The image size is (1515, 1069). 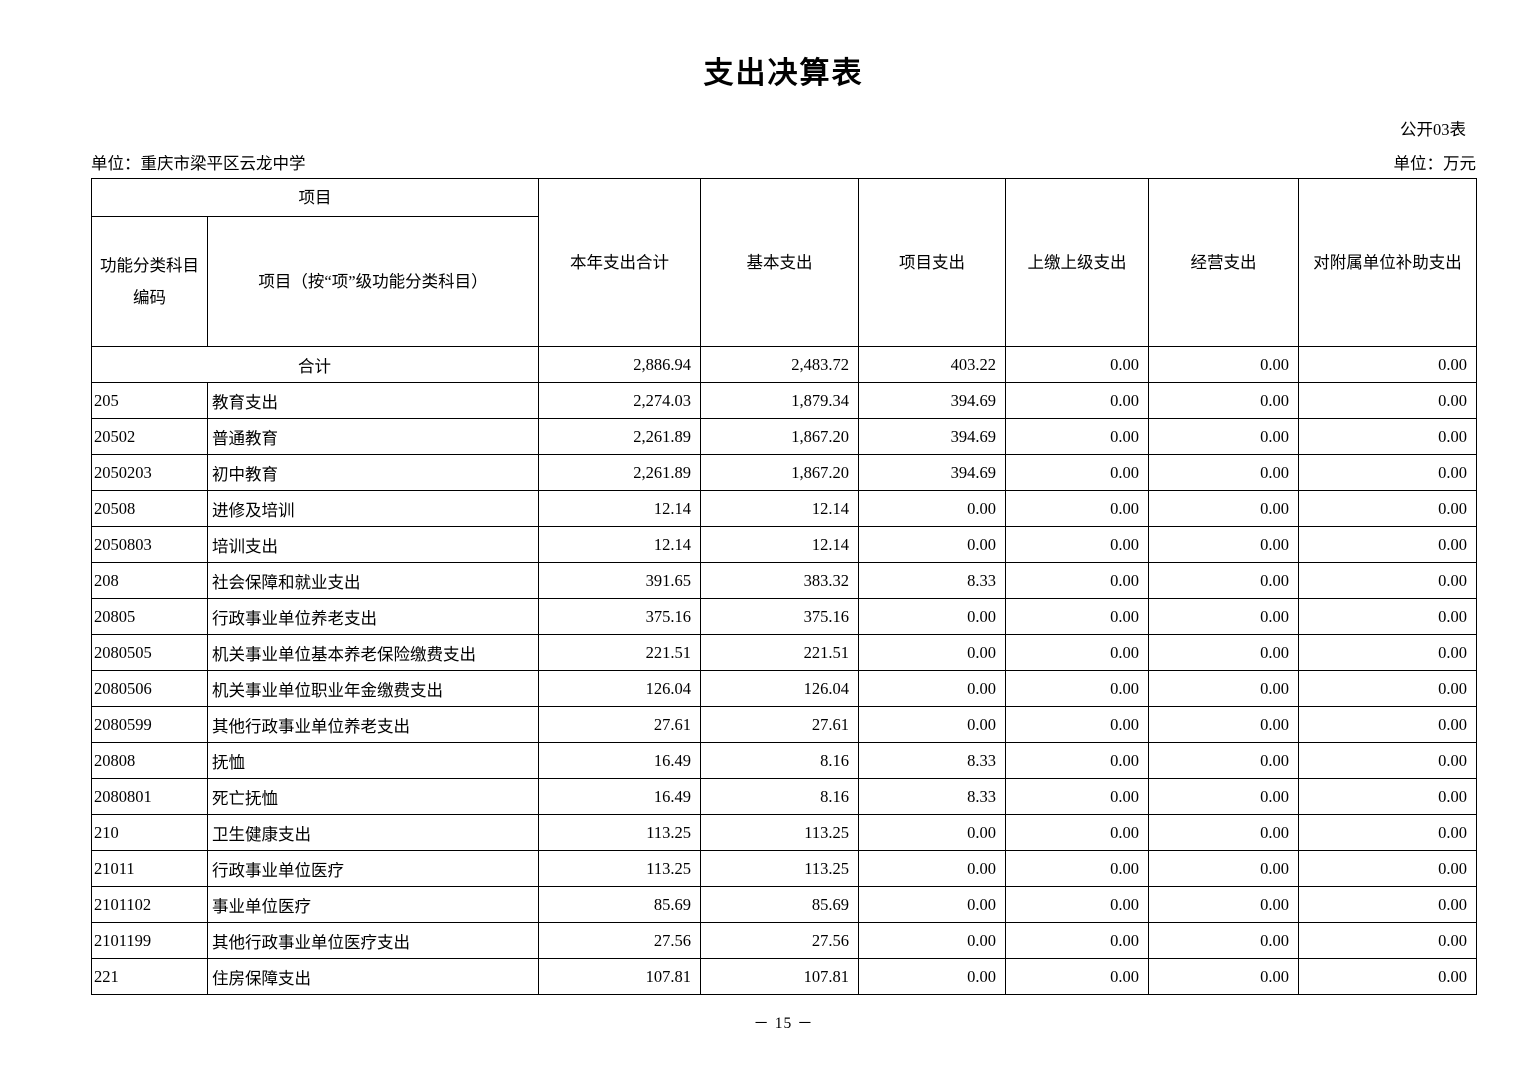 I want to click on row-name-cell: 进修及培训, so click(x=373, y=508).